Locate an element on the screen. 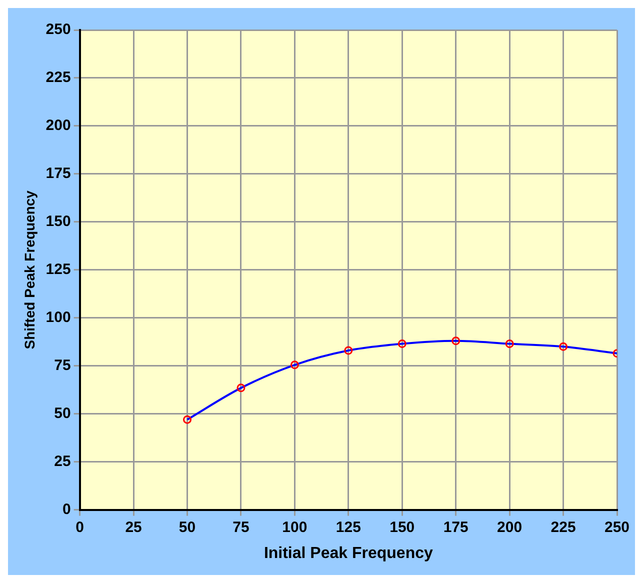 The image size is (637, 577). y-tick-label: 150 is located at coordinates (58, 221).